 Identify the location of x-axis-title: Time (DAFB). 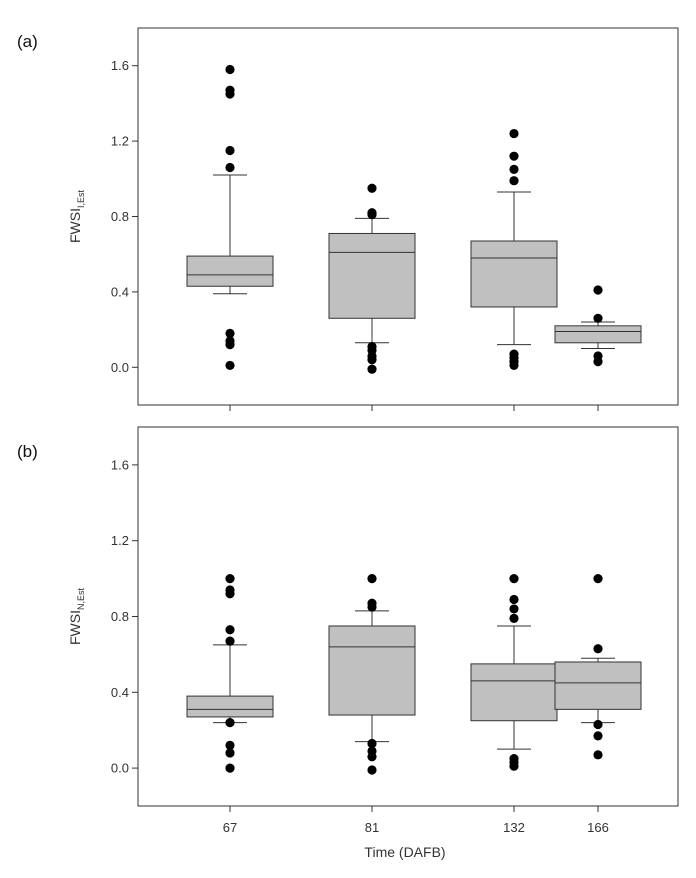
(404, 852).